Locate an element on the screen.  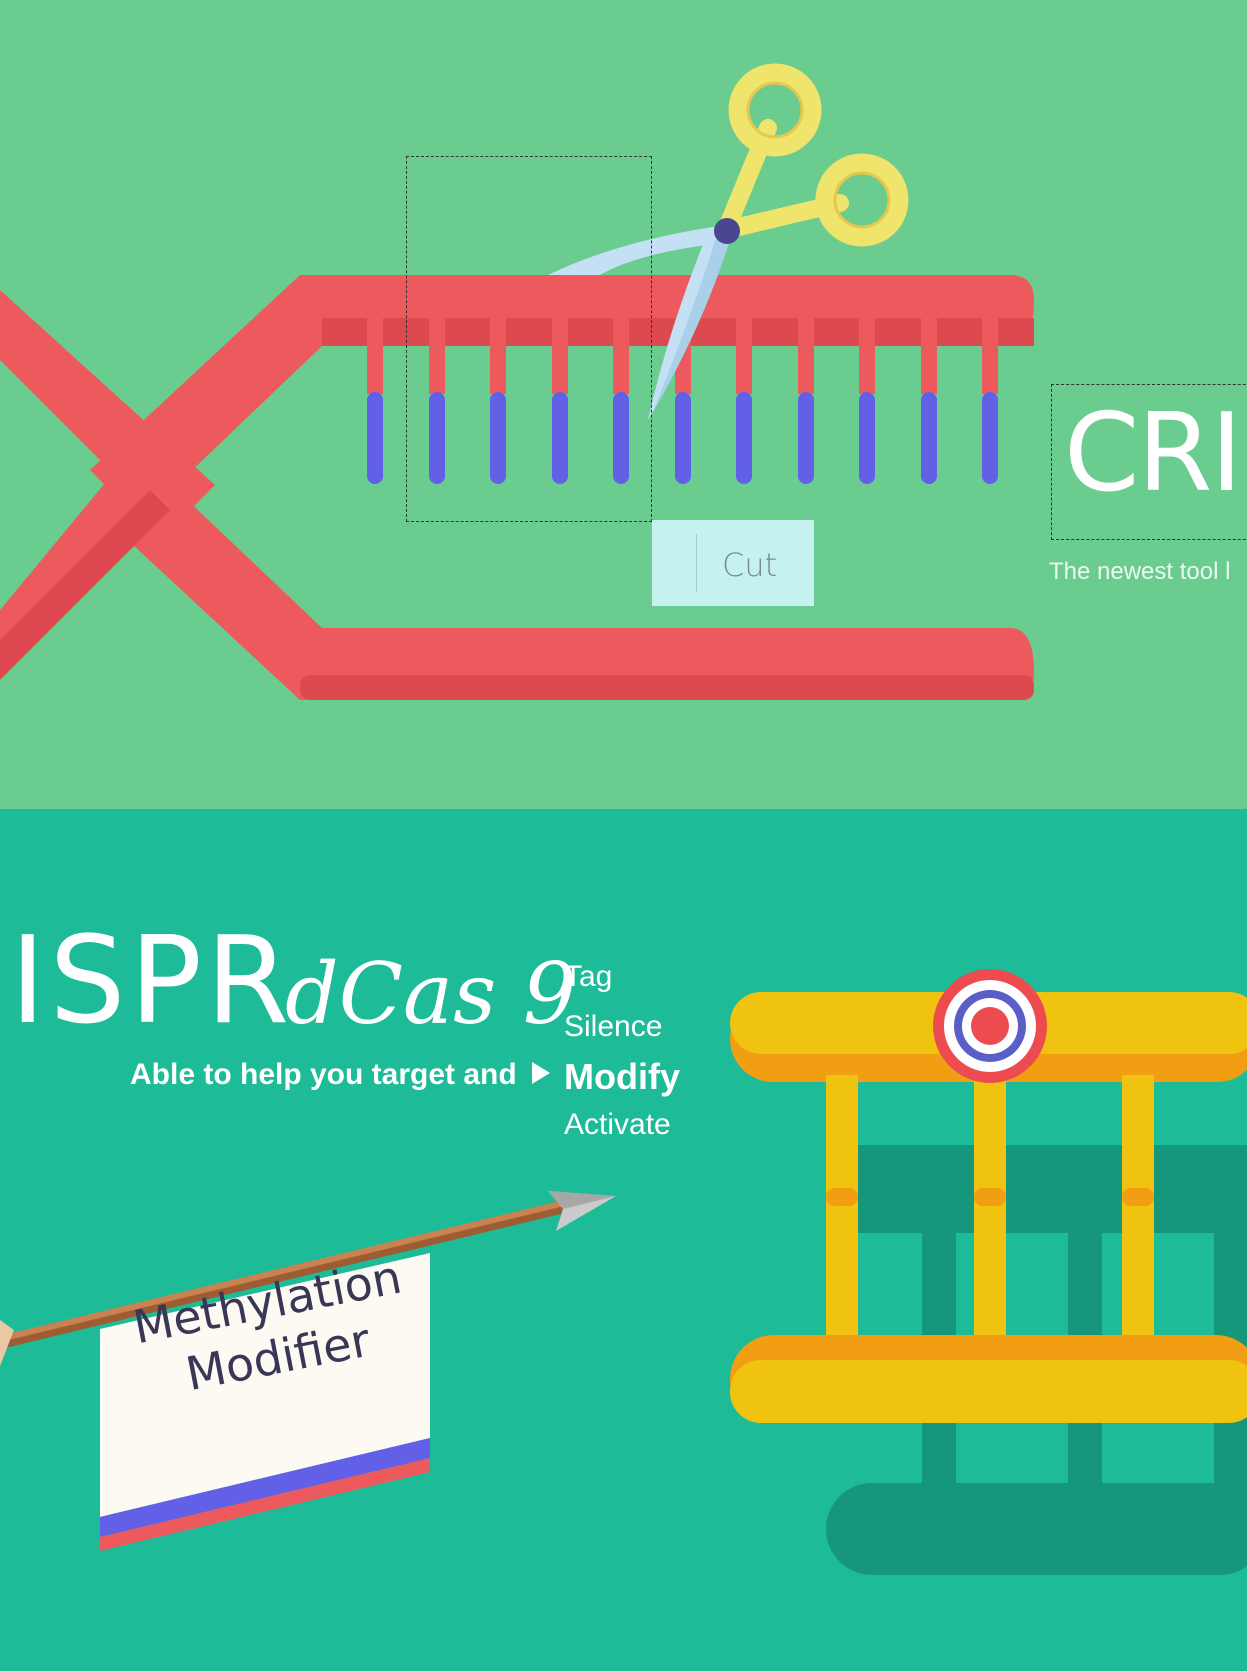
scissors-pivot is located at coordinates (727, 231).